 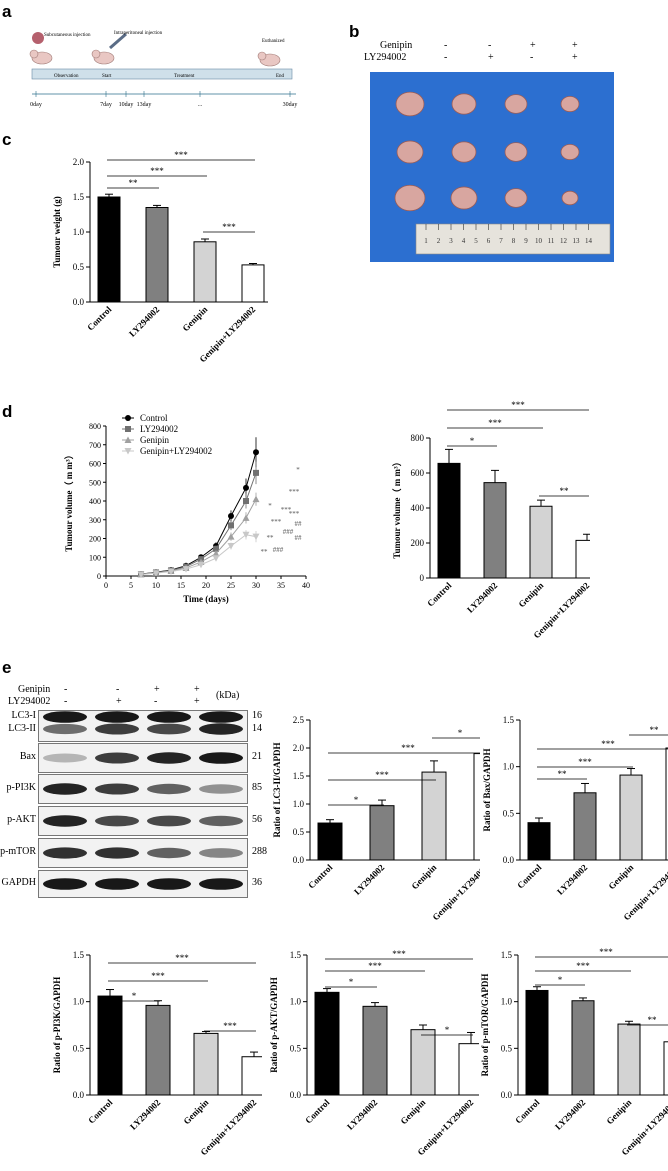 I want to click on significance-label: ###, so click(x=278, y=550).